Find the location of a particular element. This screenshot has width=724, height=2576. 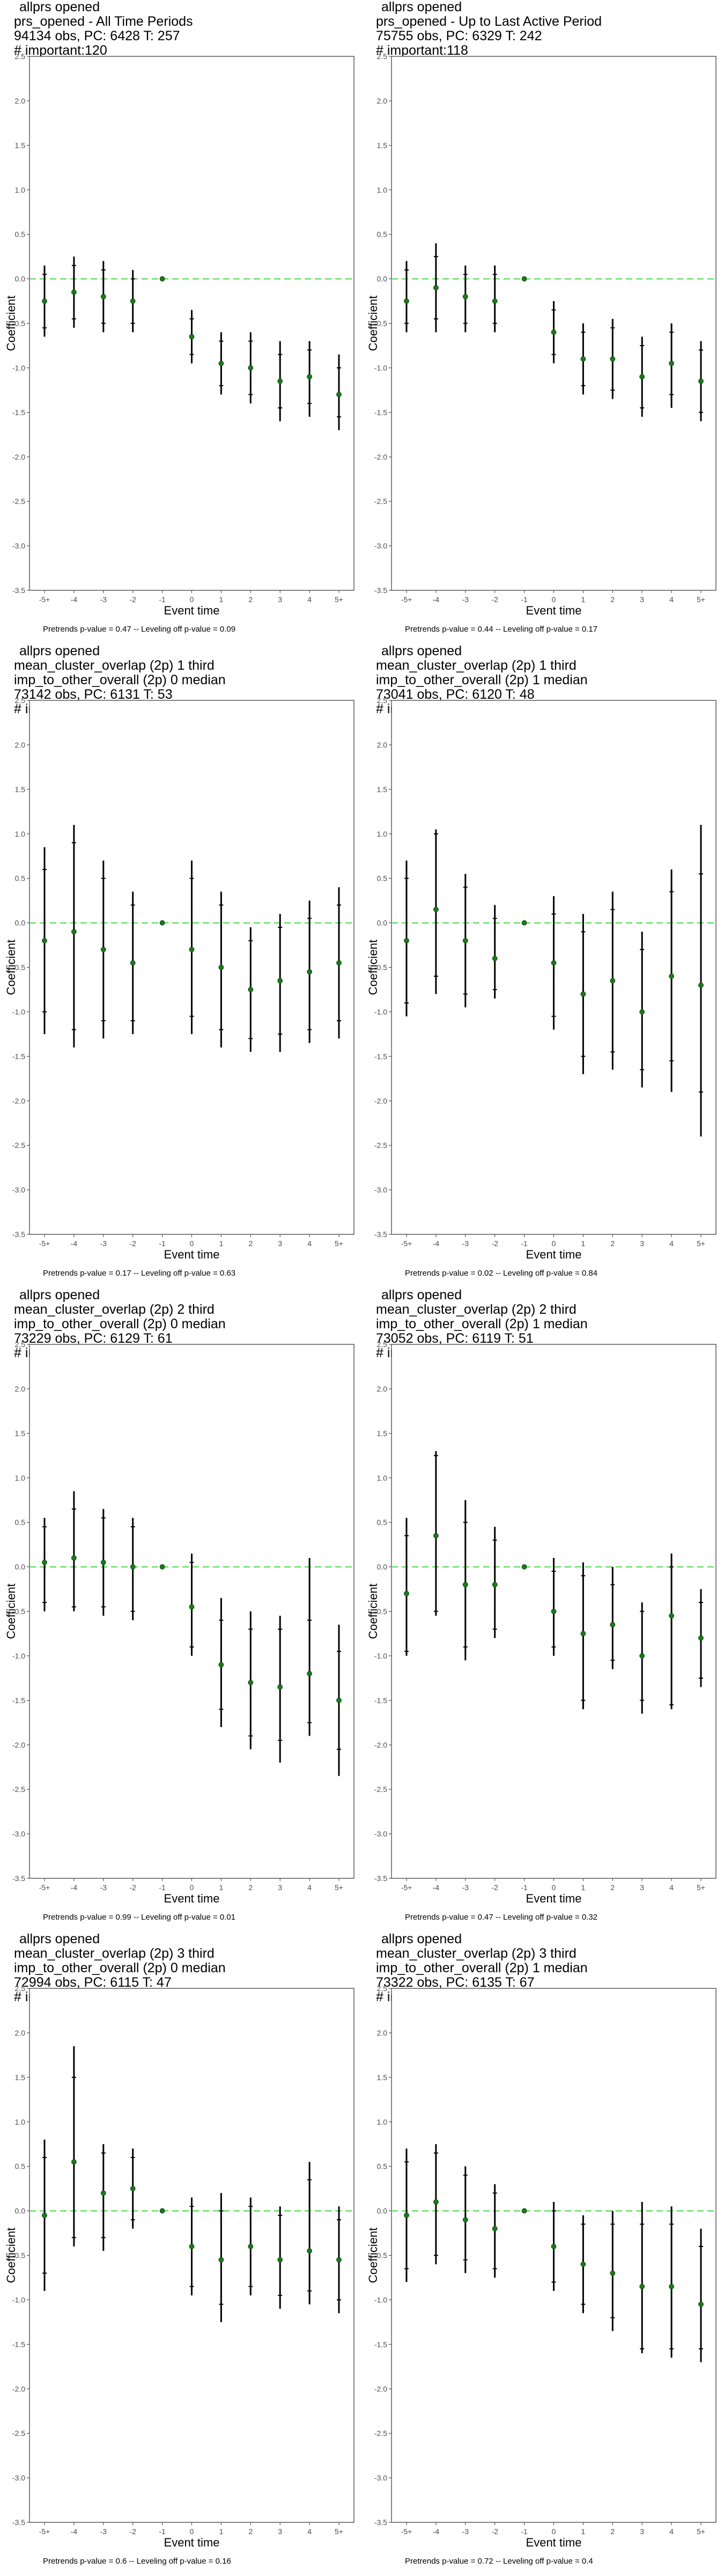

y-tick-label: 0.5 is located at coordinates (20, 878).